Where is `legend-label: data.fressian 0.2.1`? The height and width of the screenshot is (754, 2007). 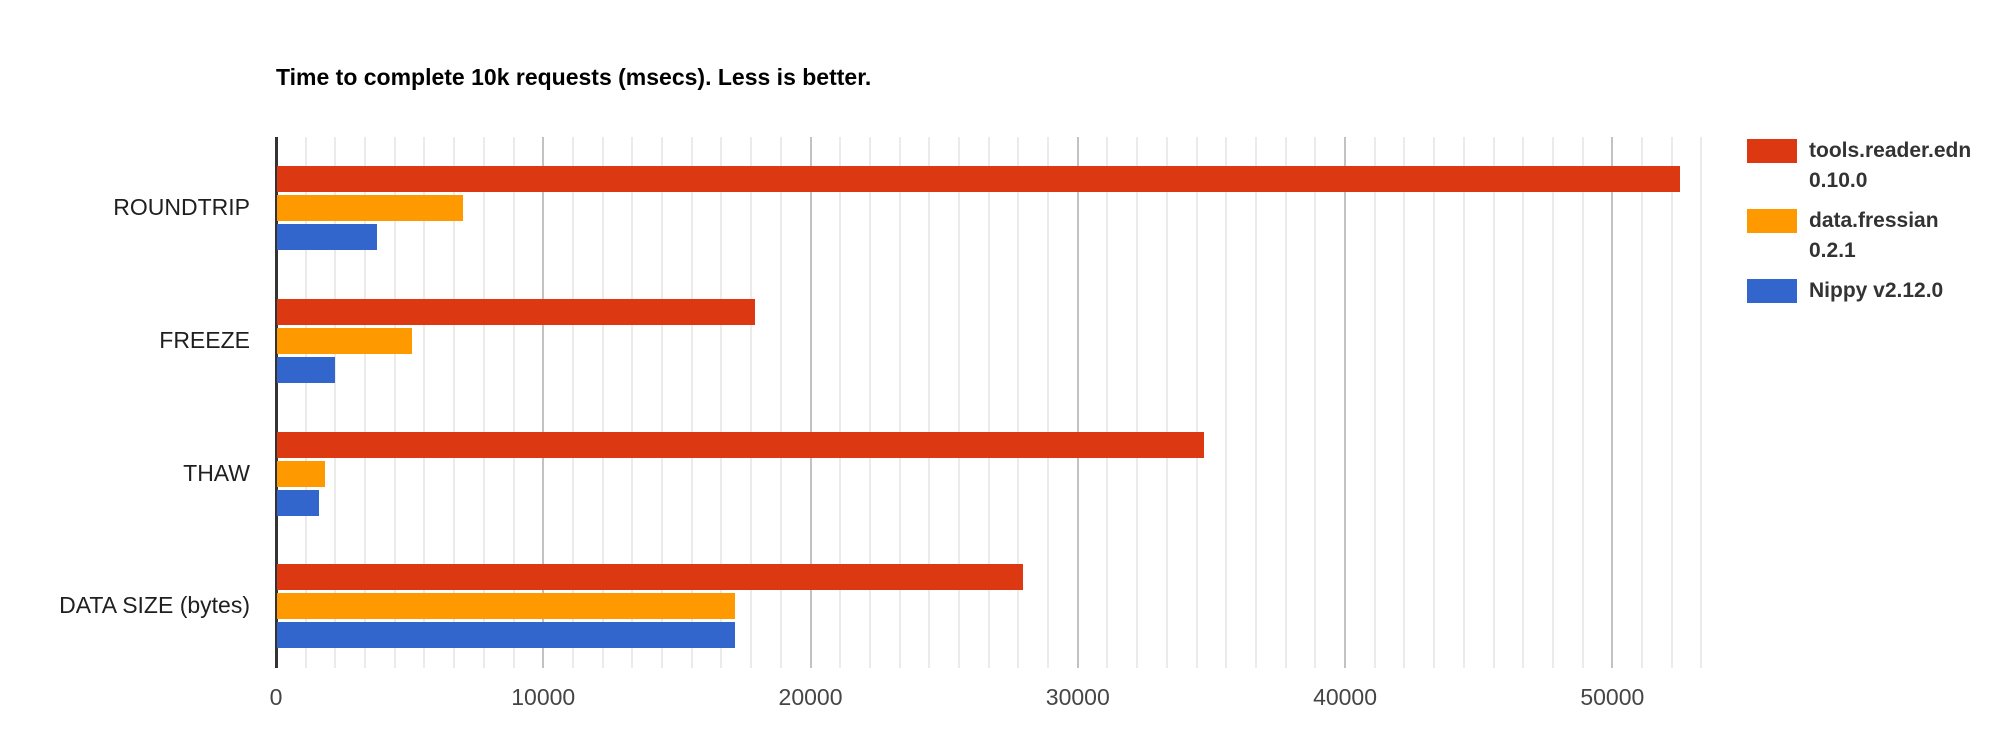 legend-label: data.fressian 0.2.1 is located at coordinates (1874, 235).